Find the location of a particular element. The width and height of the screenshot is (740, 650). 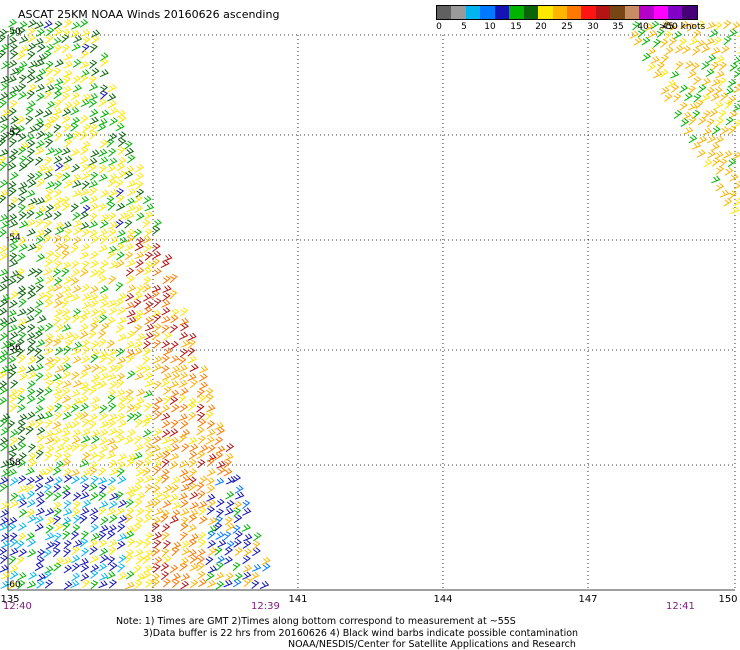

legend-label: 5 is located at coordinates (464, 27).